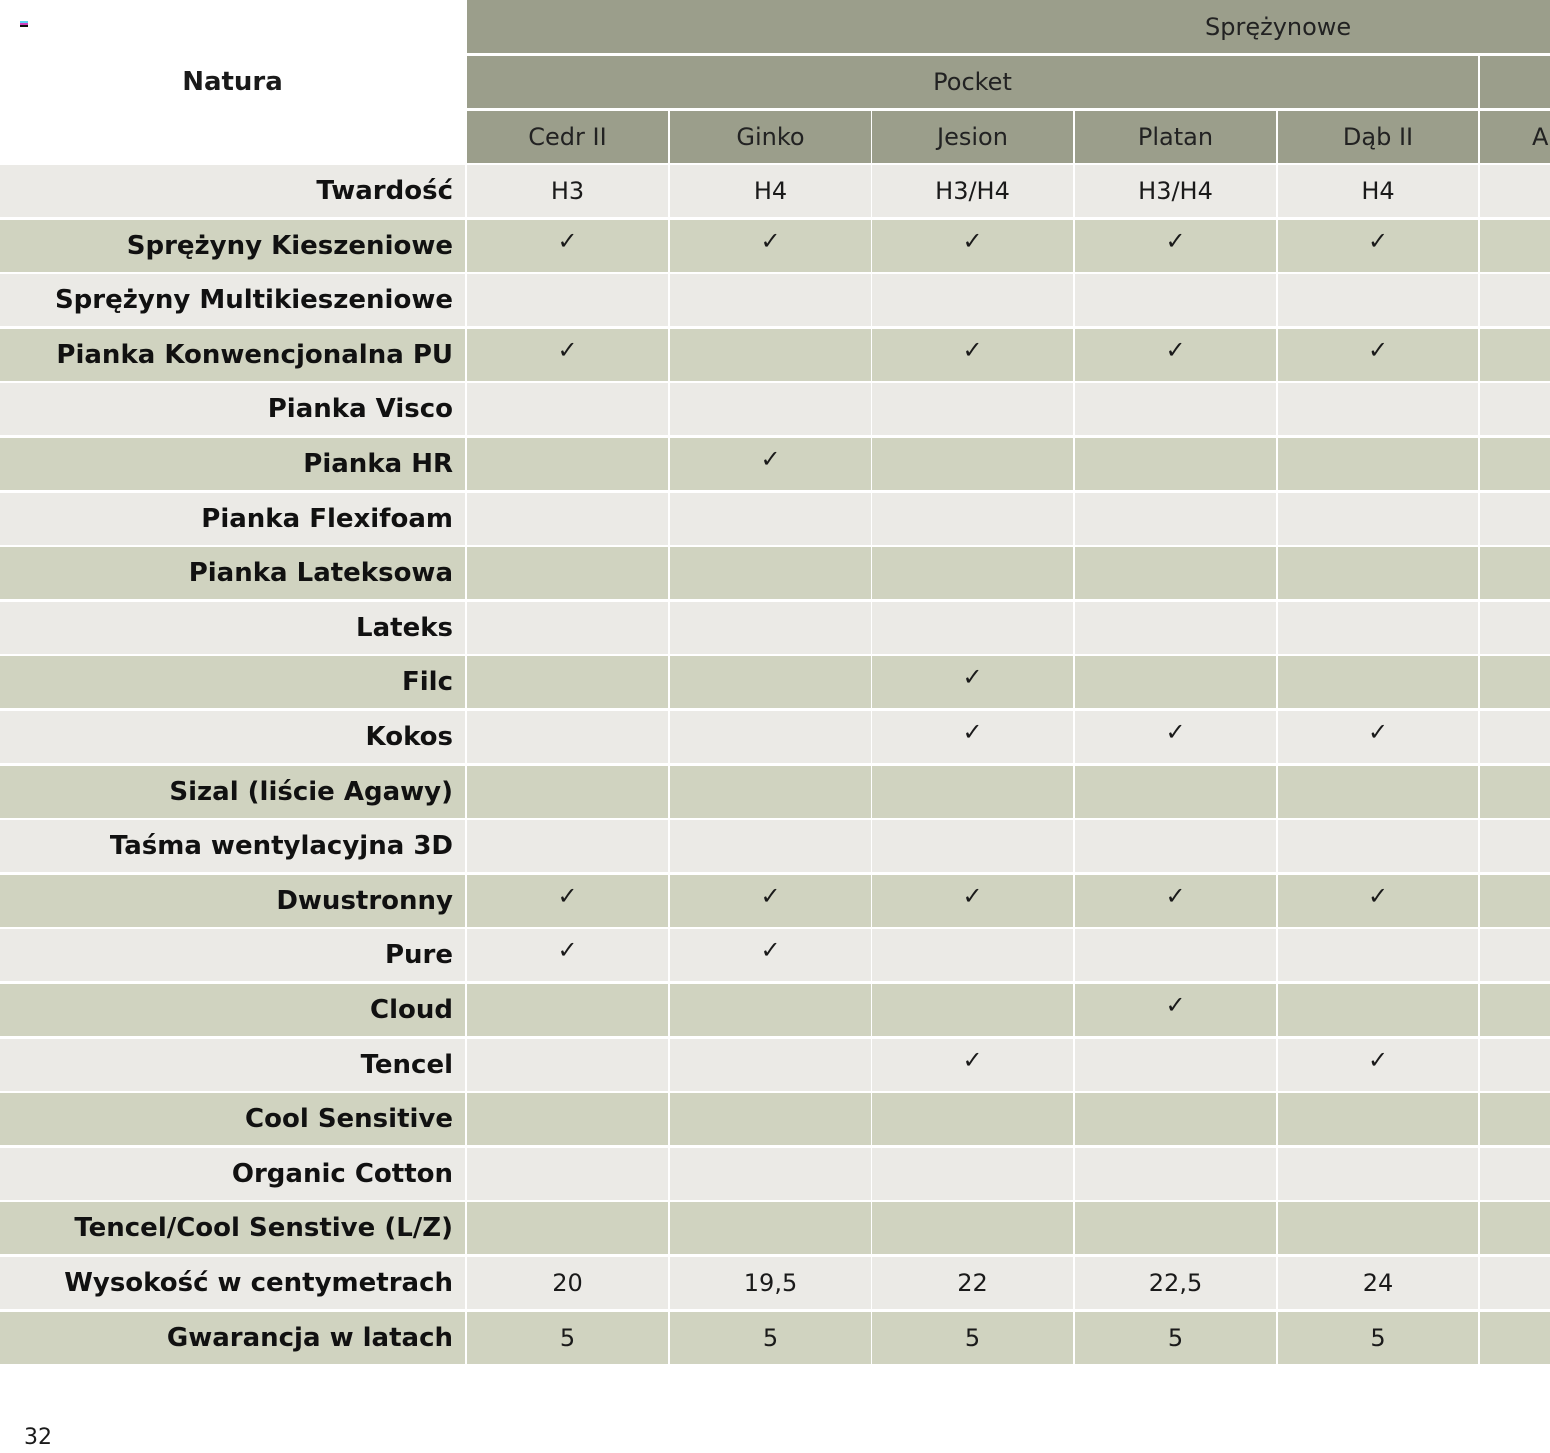  What do you see at coordinates (567, 191) in the screenshot?
I see `table-cell: H3` at bounding box center [567, 191].